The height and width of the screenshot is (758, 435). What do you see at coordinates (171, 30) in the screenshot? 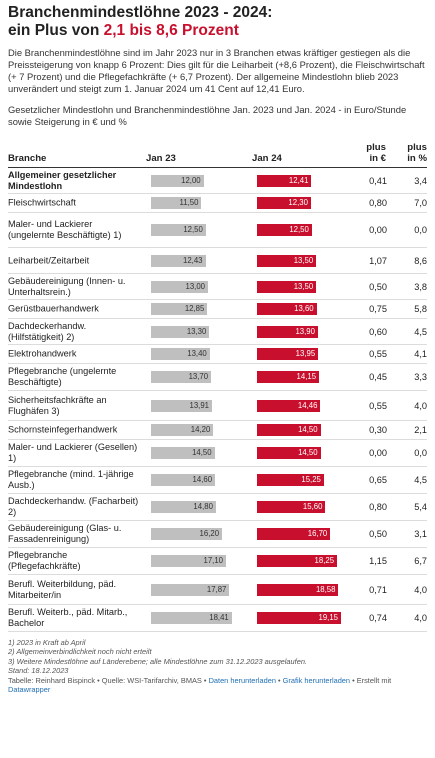
I see `title-highlight: 2,1 bis 8,6 Prozent` at bounding box center [171, 30].